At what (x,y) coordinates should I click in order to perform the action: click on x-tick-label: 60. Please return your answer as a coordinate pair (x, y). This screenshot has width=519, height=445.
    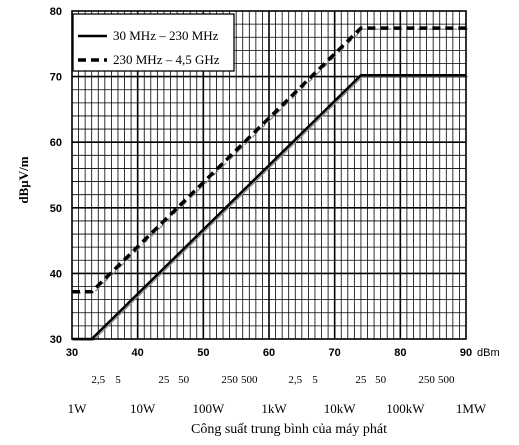
    Looking at the image, I should click on (269, 353).